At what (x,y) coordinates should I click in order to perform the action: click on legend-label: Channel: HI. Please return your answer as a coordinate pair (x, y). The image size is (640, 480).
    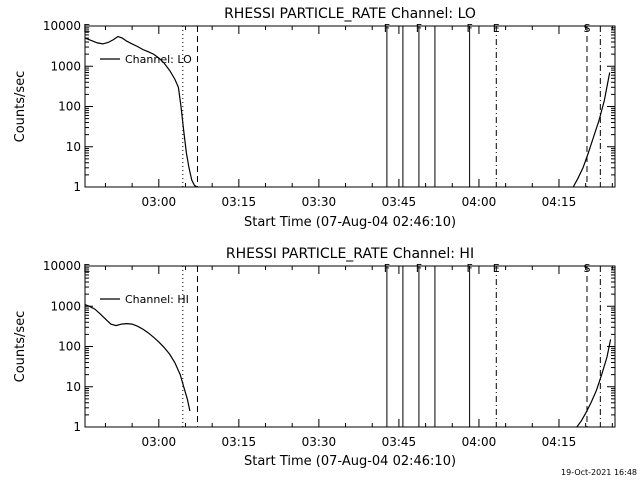
    Looking at the image, I should click on (157, 299).